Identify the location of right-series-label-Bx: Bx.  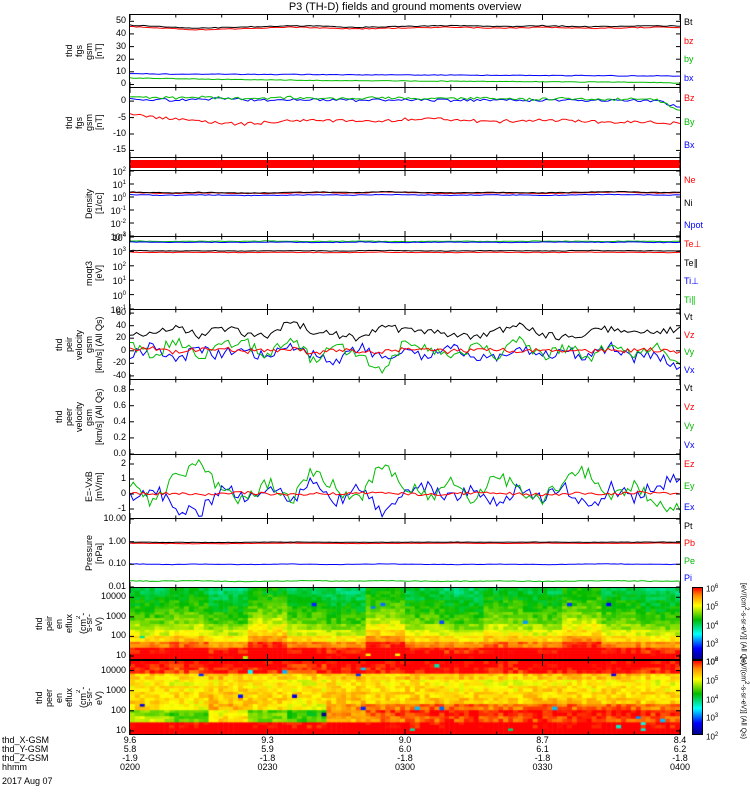
(689, 145).